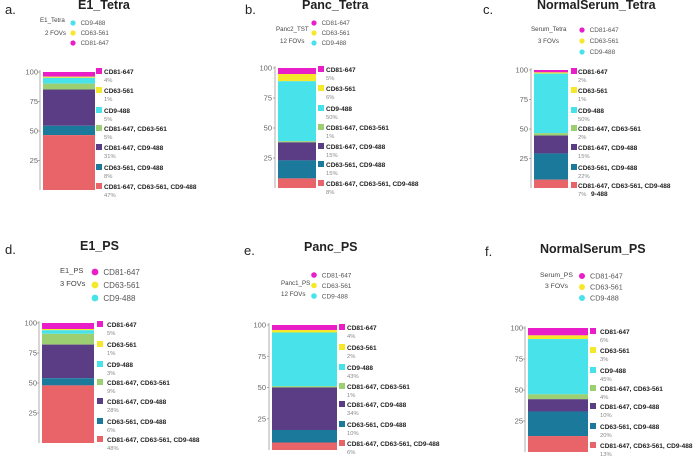 This screenshot has height=459, width=693. Describe the element at coordinates (330, 137) in the screenshot. I see `percent-label: 1%` at that location.